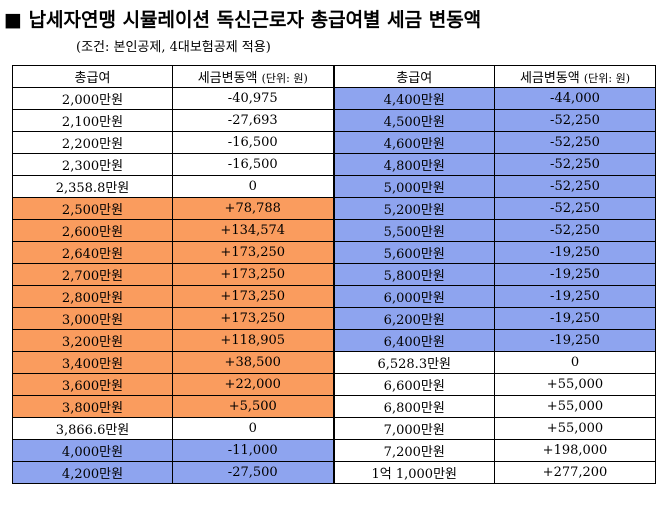  What do you see at coordinates (92, 296) in the screenshot?
I see `left-salary-cell: 2,800만원` at bounding box center [92, 296].